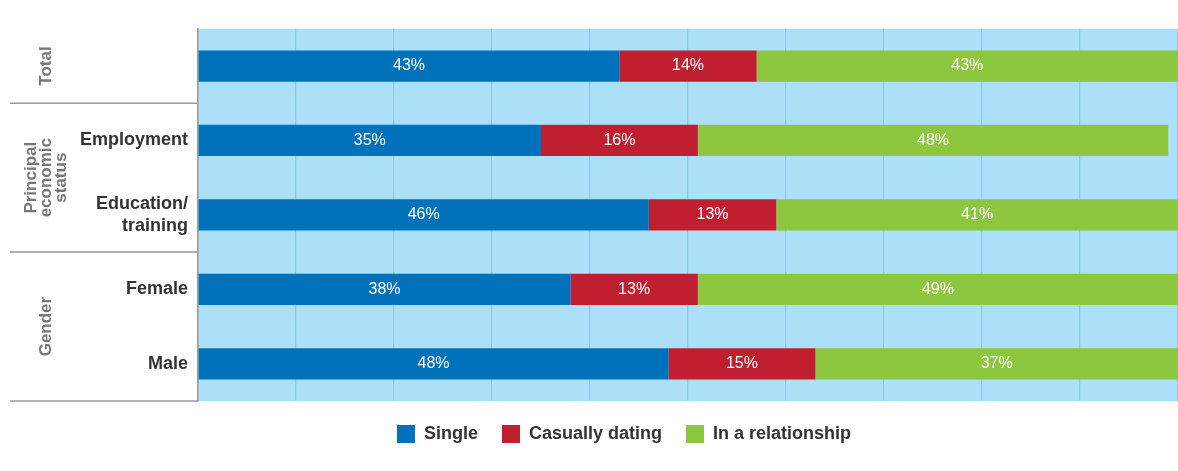 This screenshot has width=1178, height=471. I want to click on data-label: 38%, so click(384, 288).